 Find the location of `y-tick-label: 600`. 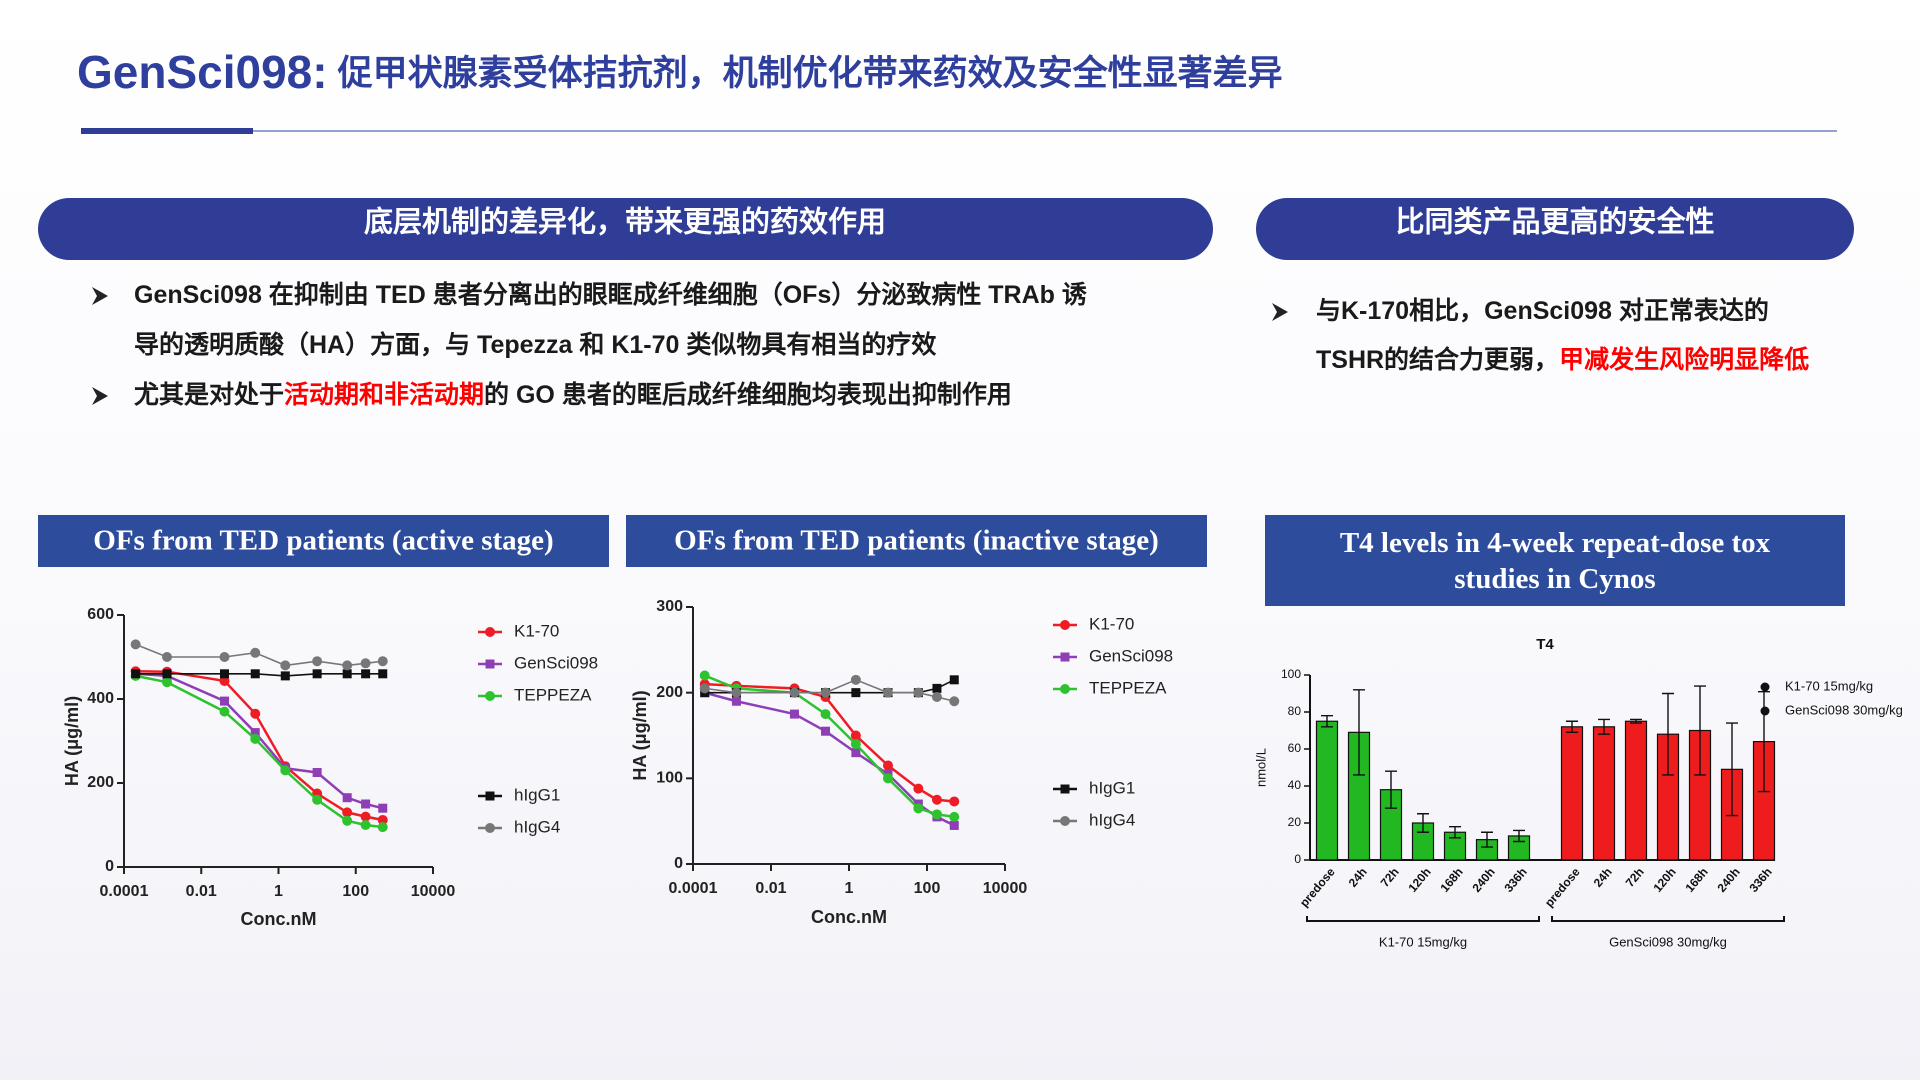

y-tick-label: 600 is located at coordinates (100, 614).